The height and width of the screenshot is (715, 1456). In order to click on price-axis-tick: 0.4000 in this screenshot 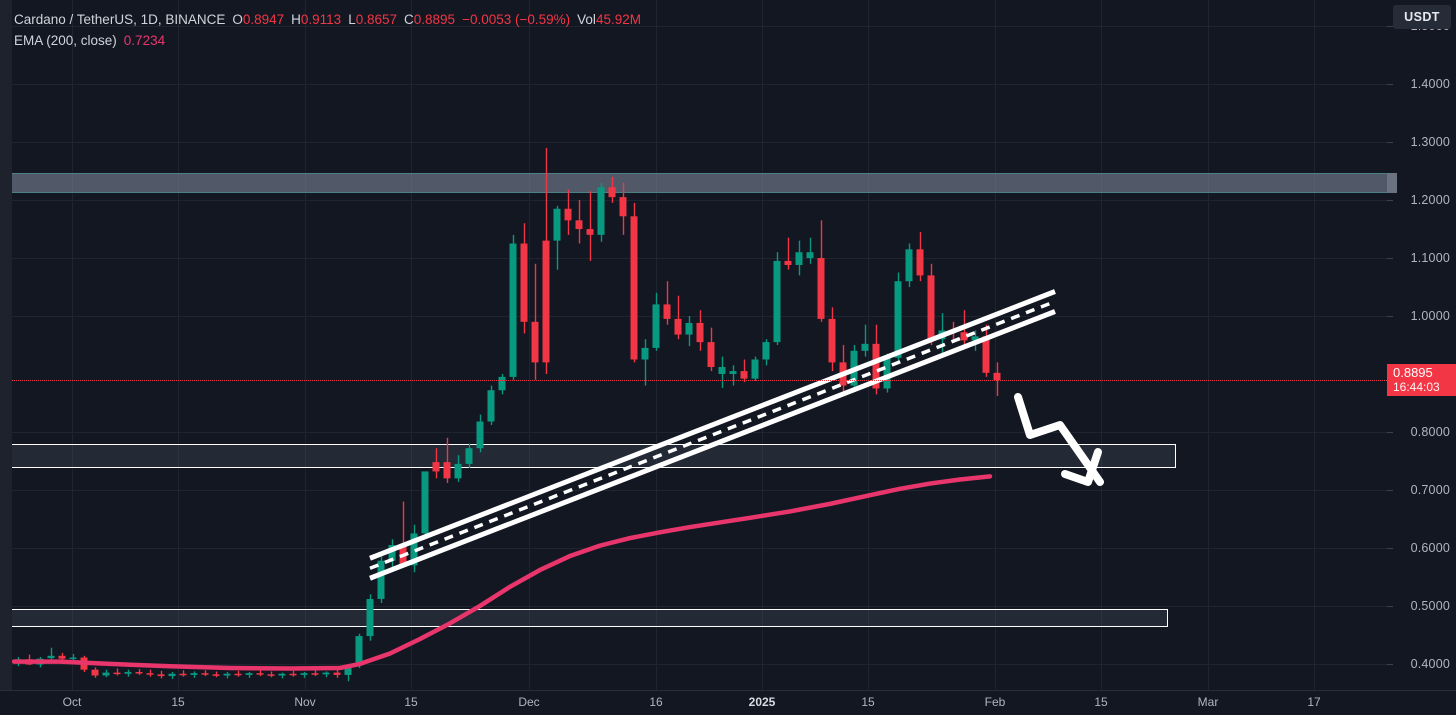, I will do `click(1430, 663)`.